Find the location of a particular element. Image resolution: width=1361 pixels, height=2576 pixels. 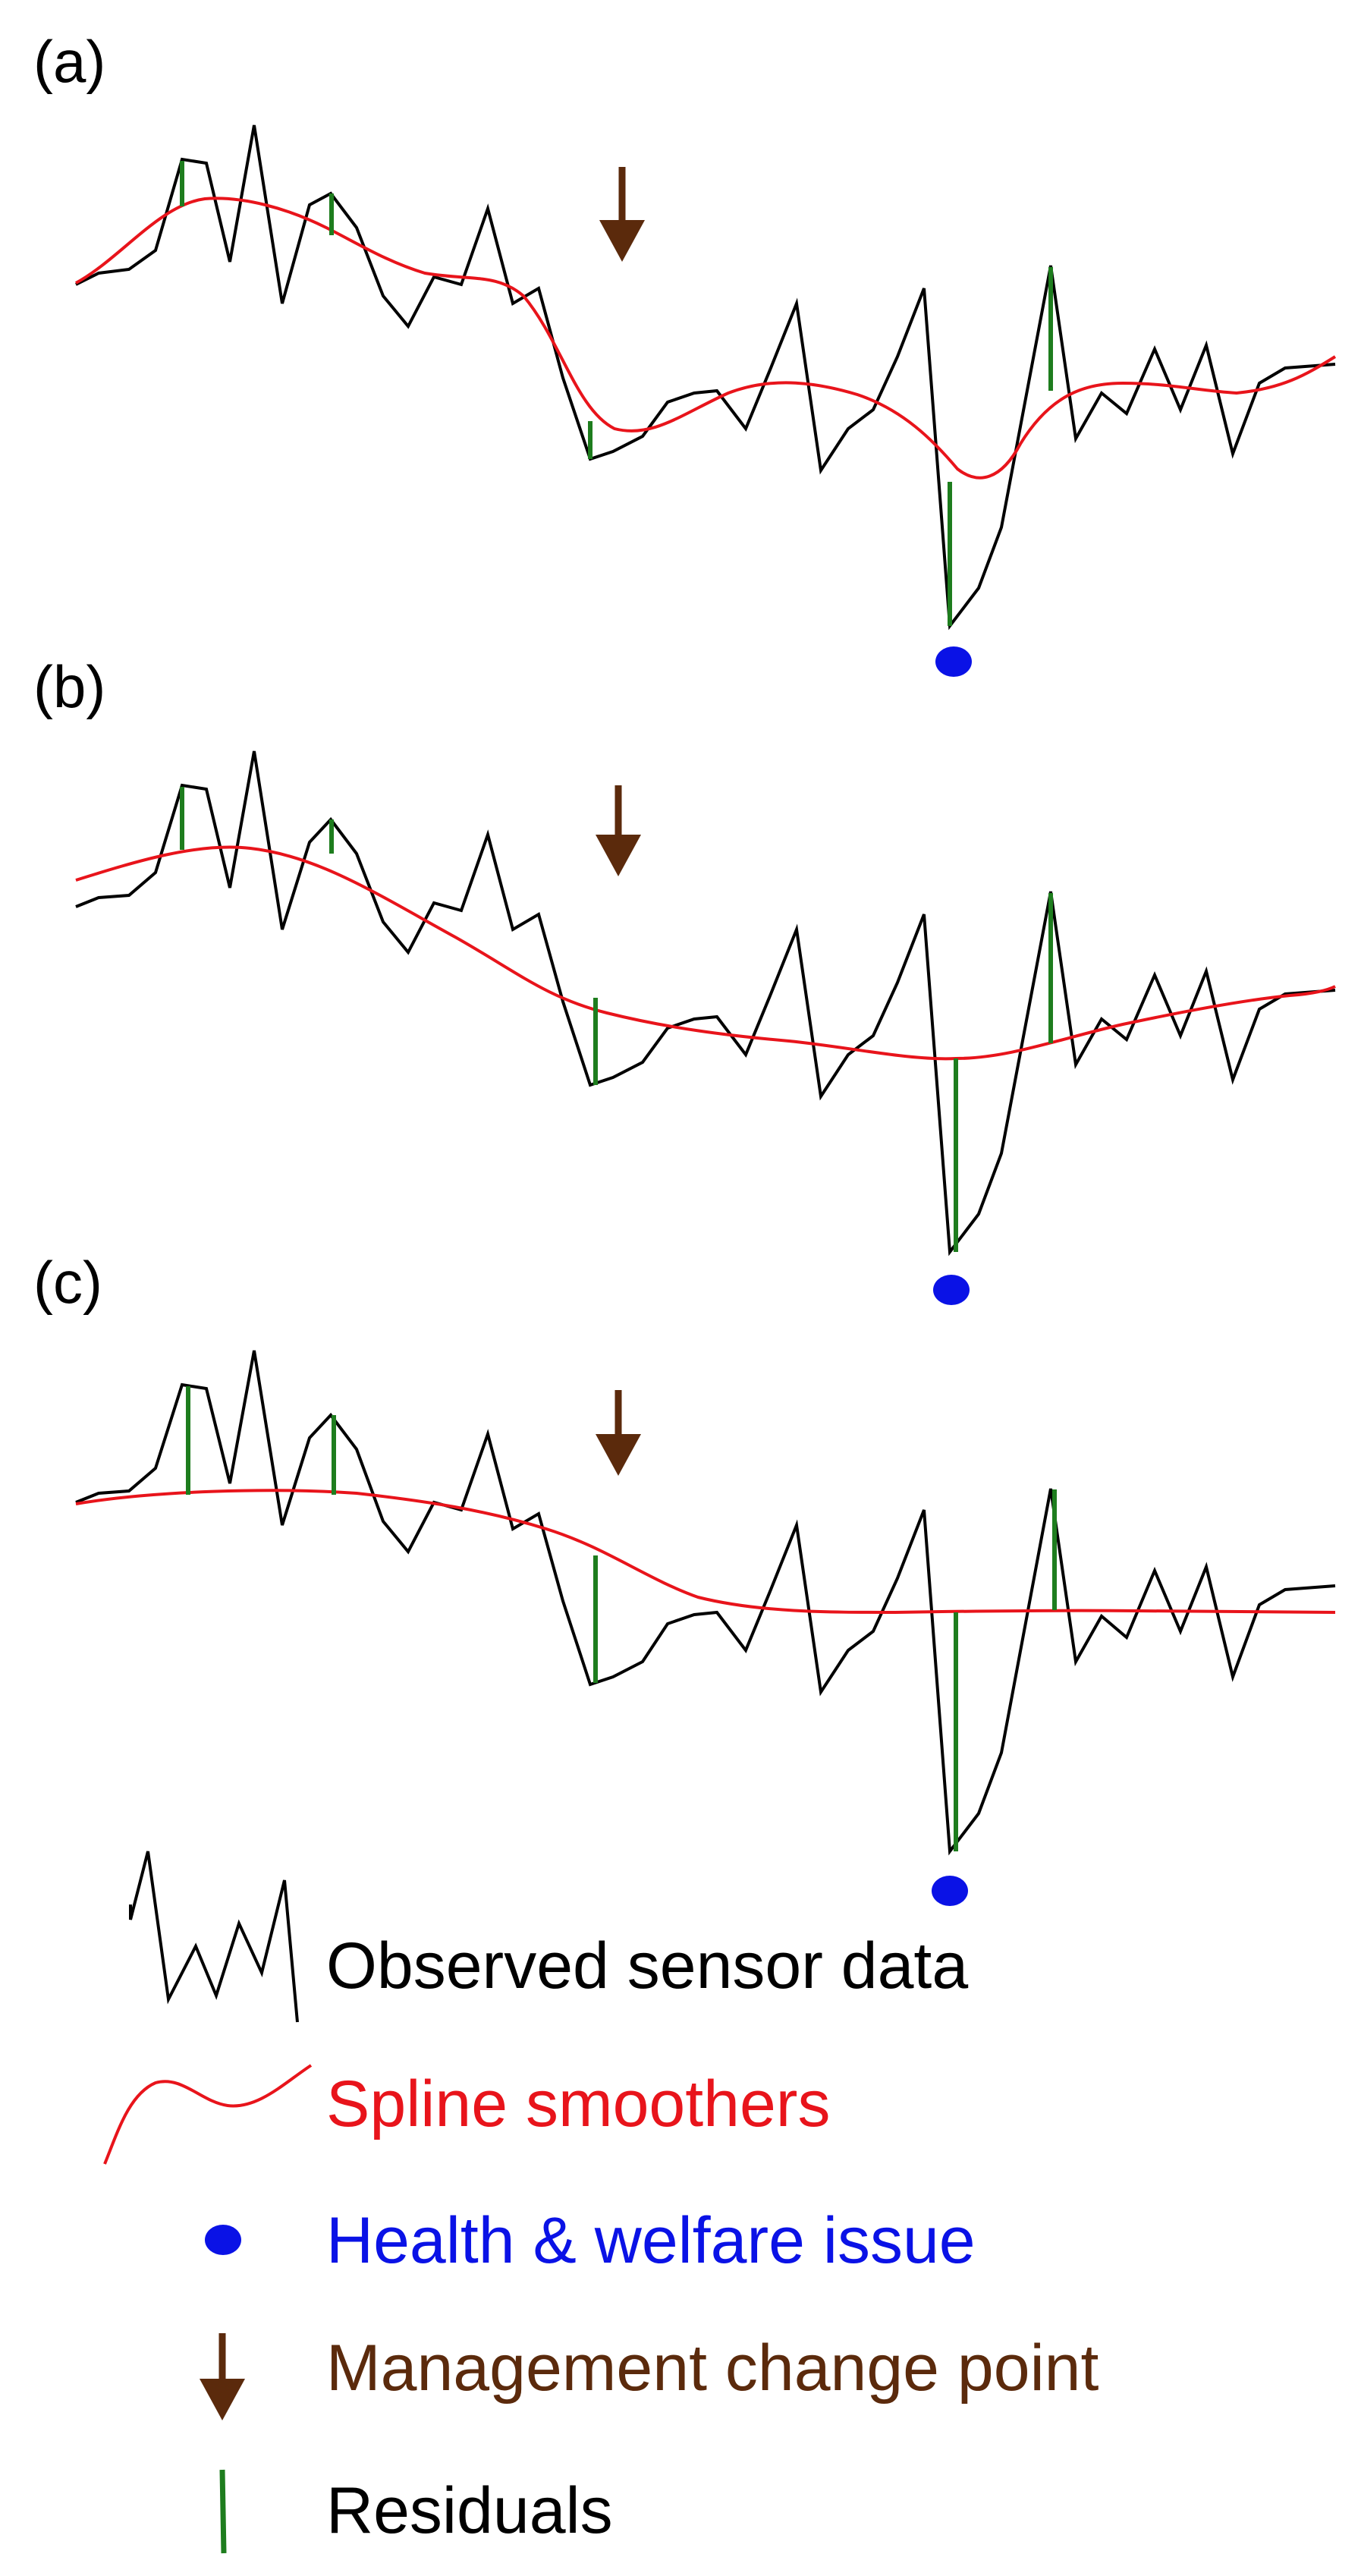

panel-b-issue-dot is located at coordinates (952, 1290).